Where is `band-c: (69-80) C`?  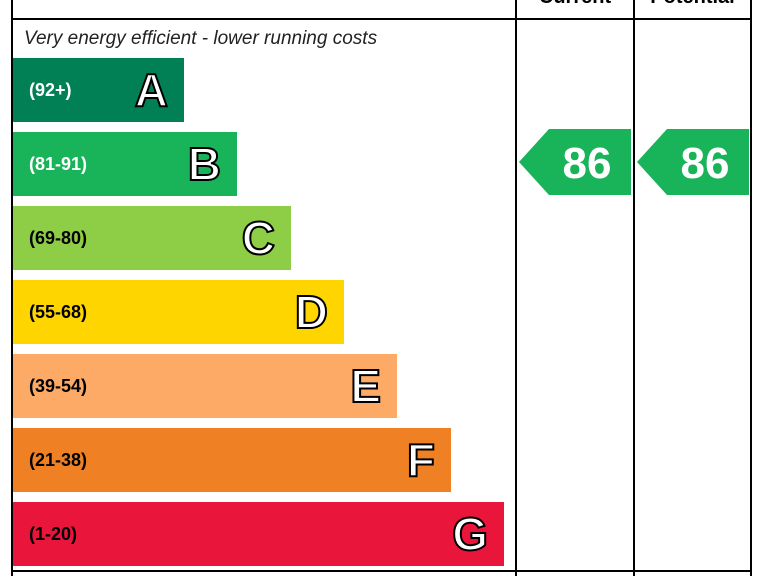 band-c: (69-80) C is located at coordinates (152, 238).